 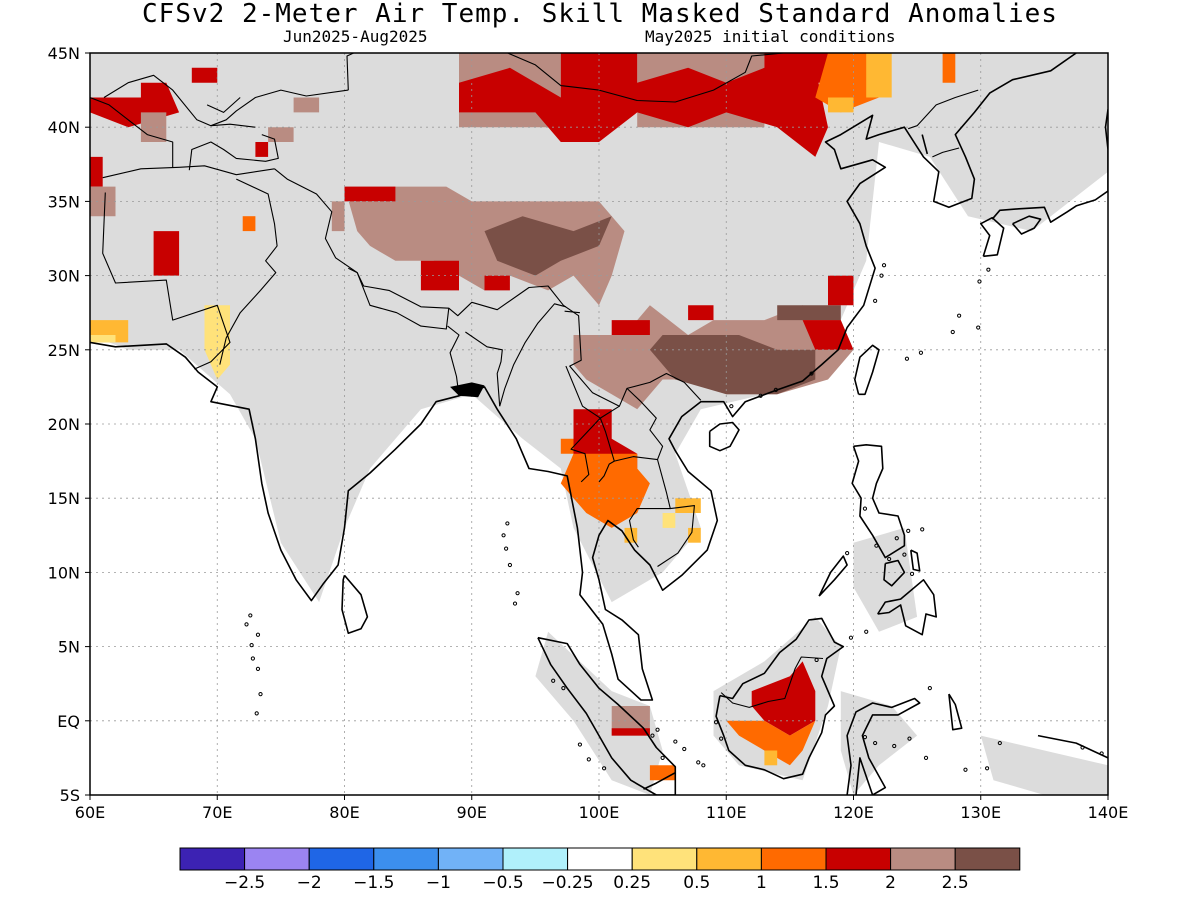 What do you see at coordinates (502, 883) in the screenshot?
I see `colorbar-label: −0.5` at bounding box center [502, 883].